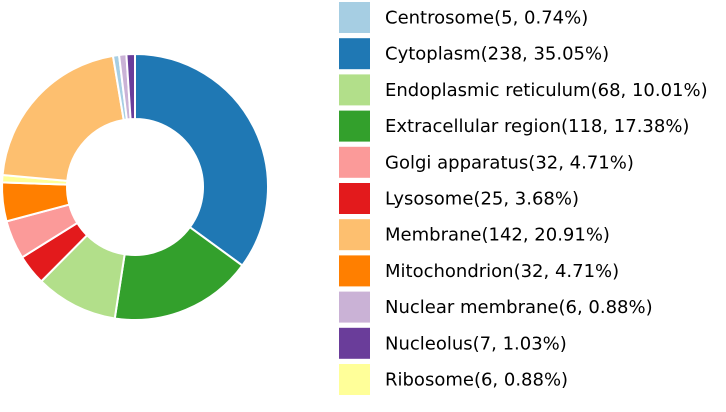 The image size is (726, 412). I want to click on legend-item-4: Golgi apparatus(32, 4.71%), so click(486, 162).